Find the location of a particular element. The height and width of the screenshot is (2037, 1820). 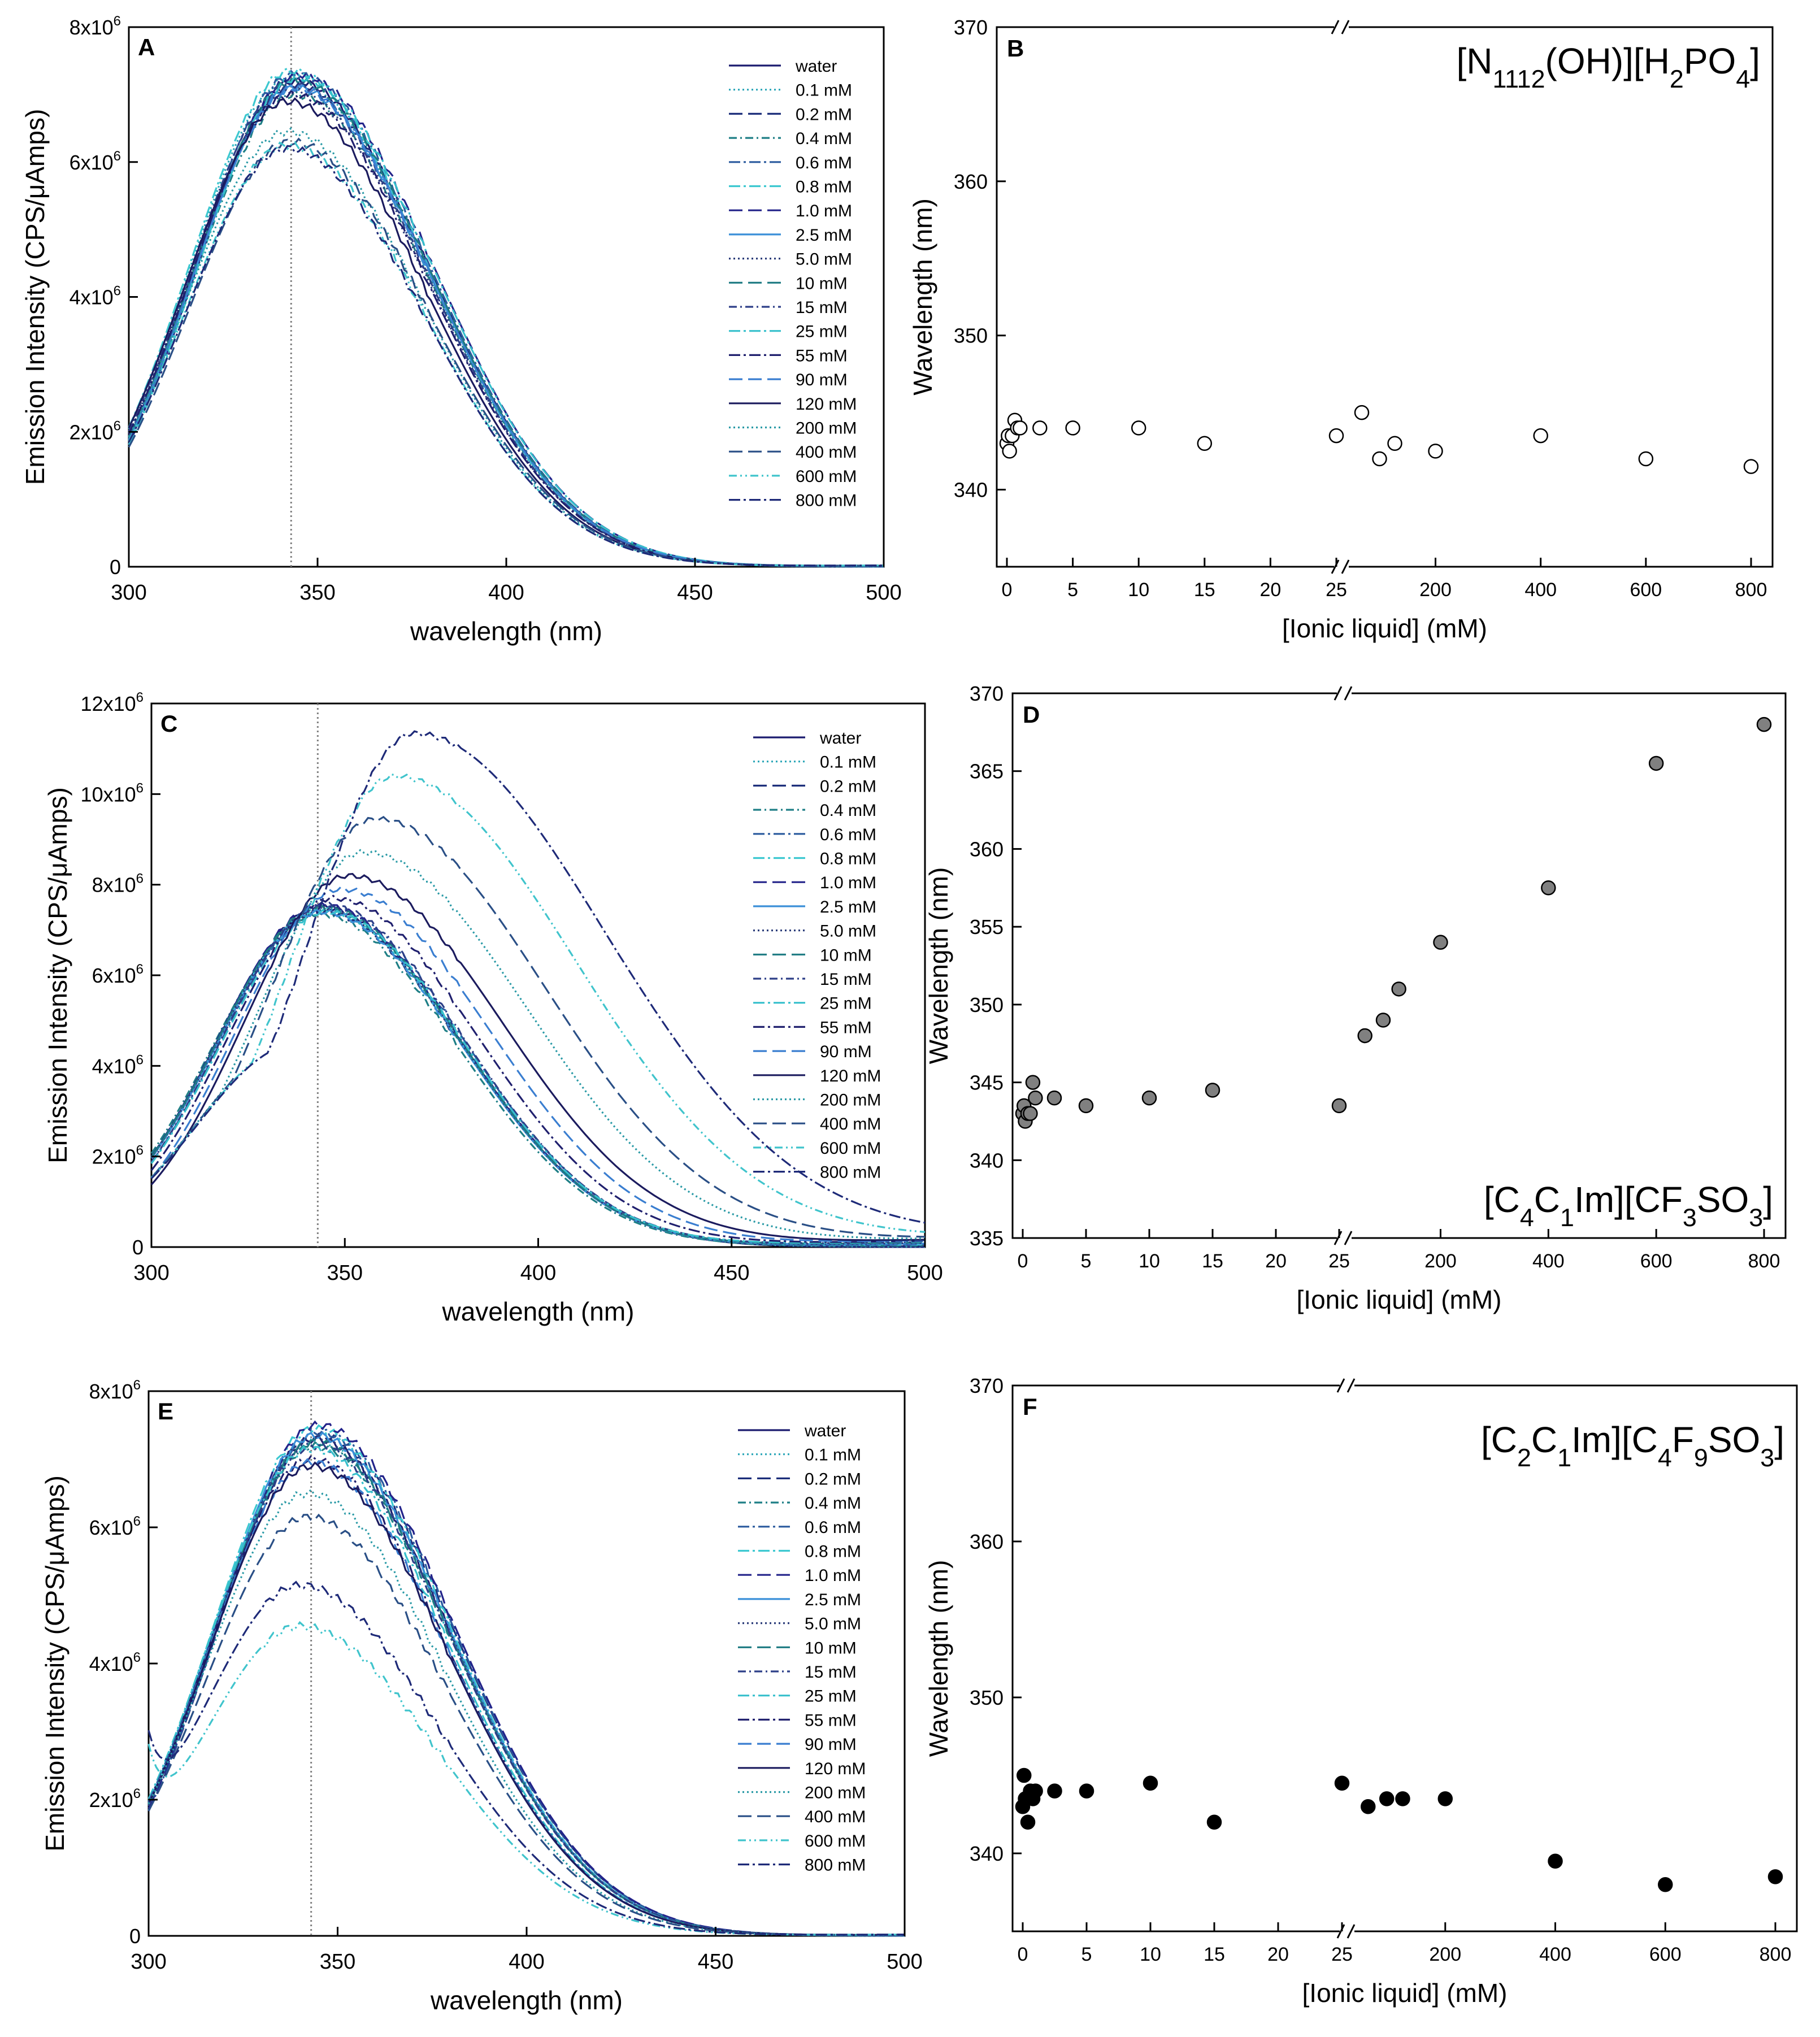

series-line-water is located at coordinates (506, 322).